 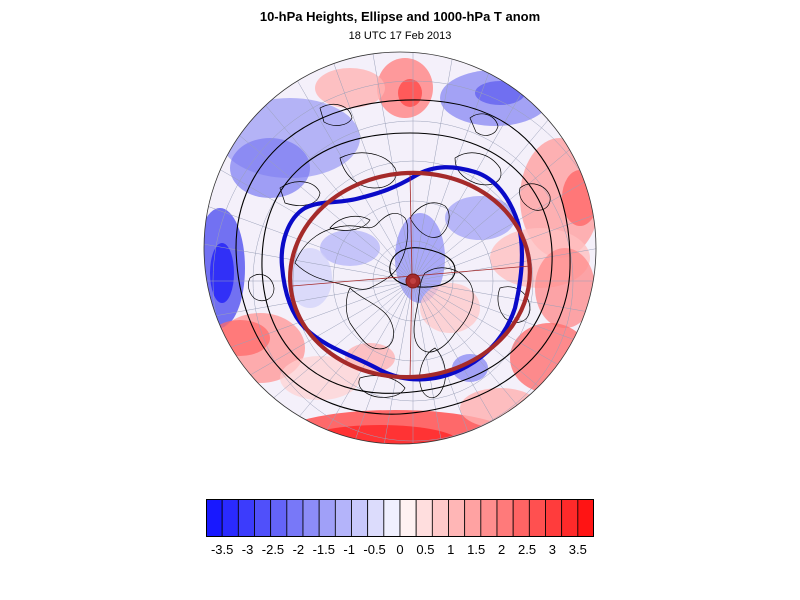 What do you see at coordinates (400, 36) in the screenshot?
I see `figure-subtitle: 18 UTC 17 Feb 2013` at bounding box center [400, 36].